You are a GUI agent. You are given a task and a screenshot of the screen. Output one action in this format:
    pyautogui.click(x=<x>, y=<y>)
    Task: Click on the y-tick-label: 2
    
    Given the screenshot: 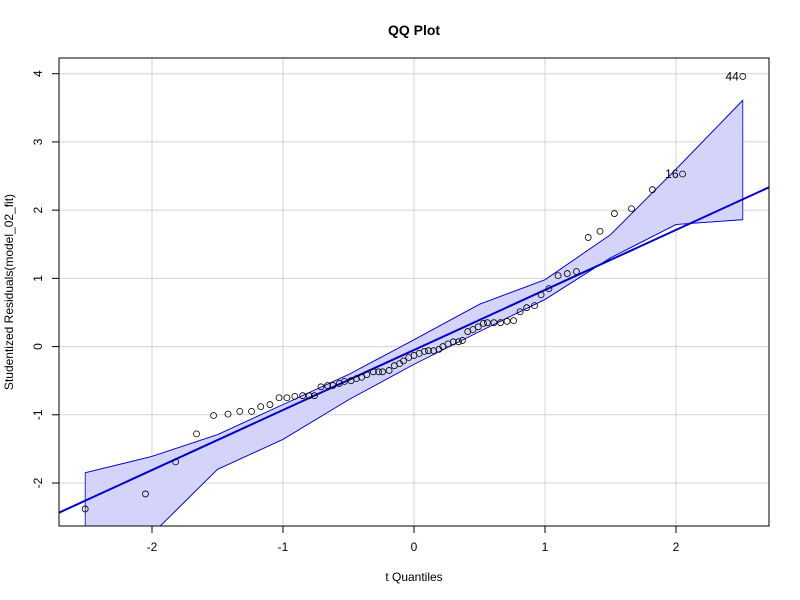 What is the action you would take?
    pyautogui.click(x=38, y=209)
    